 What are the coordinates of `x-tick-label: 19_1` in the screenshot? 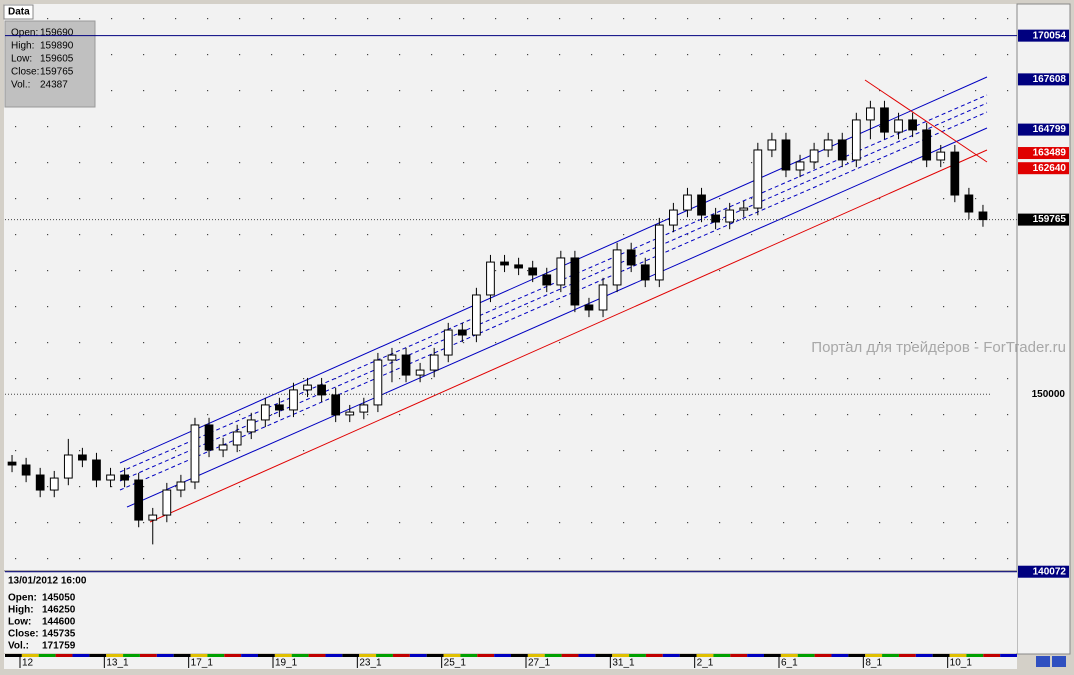 It's located at (286, 663).